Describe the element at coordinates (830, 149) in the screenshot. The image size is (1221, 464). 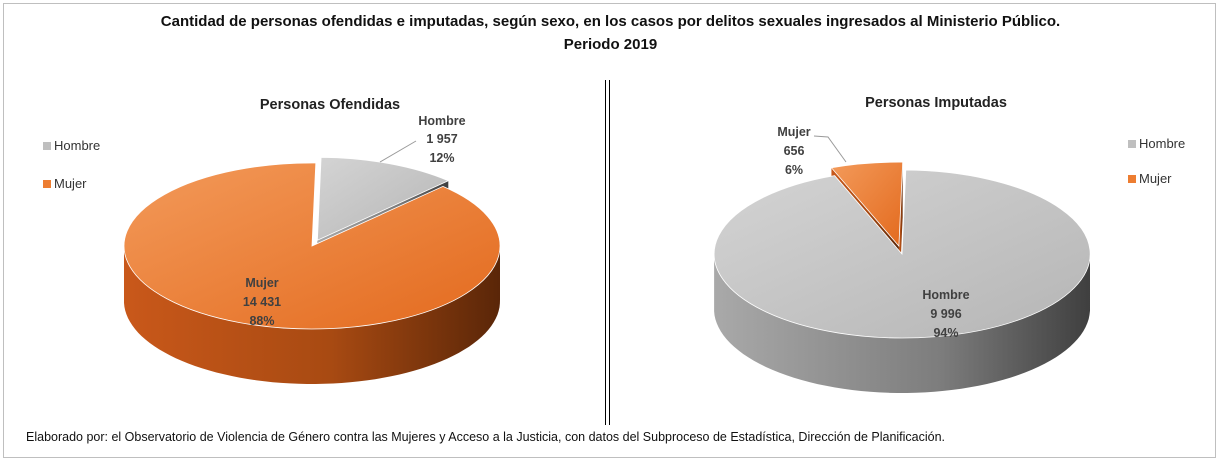
I see `right-mujer-leader-line` at that location.